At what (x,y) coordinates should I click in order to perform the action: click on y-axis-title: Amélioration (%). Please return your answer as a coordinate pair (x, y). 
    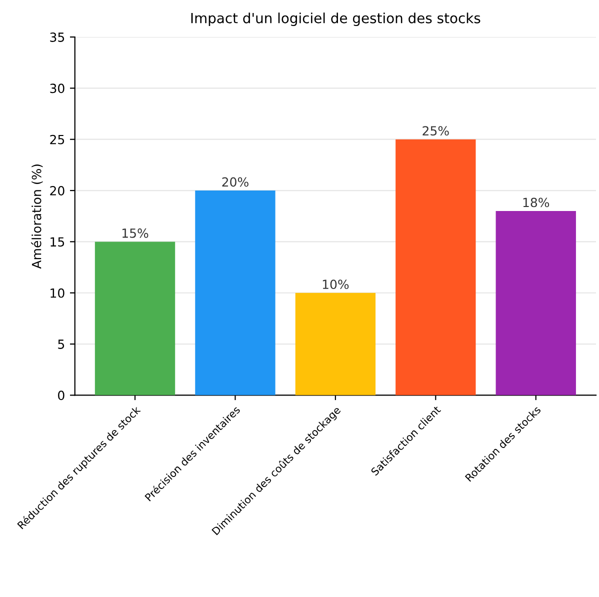
    Looking at the image, I should click on (37, 216).